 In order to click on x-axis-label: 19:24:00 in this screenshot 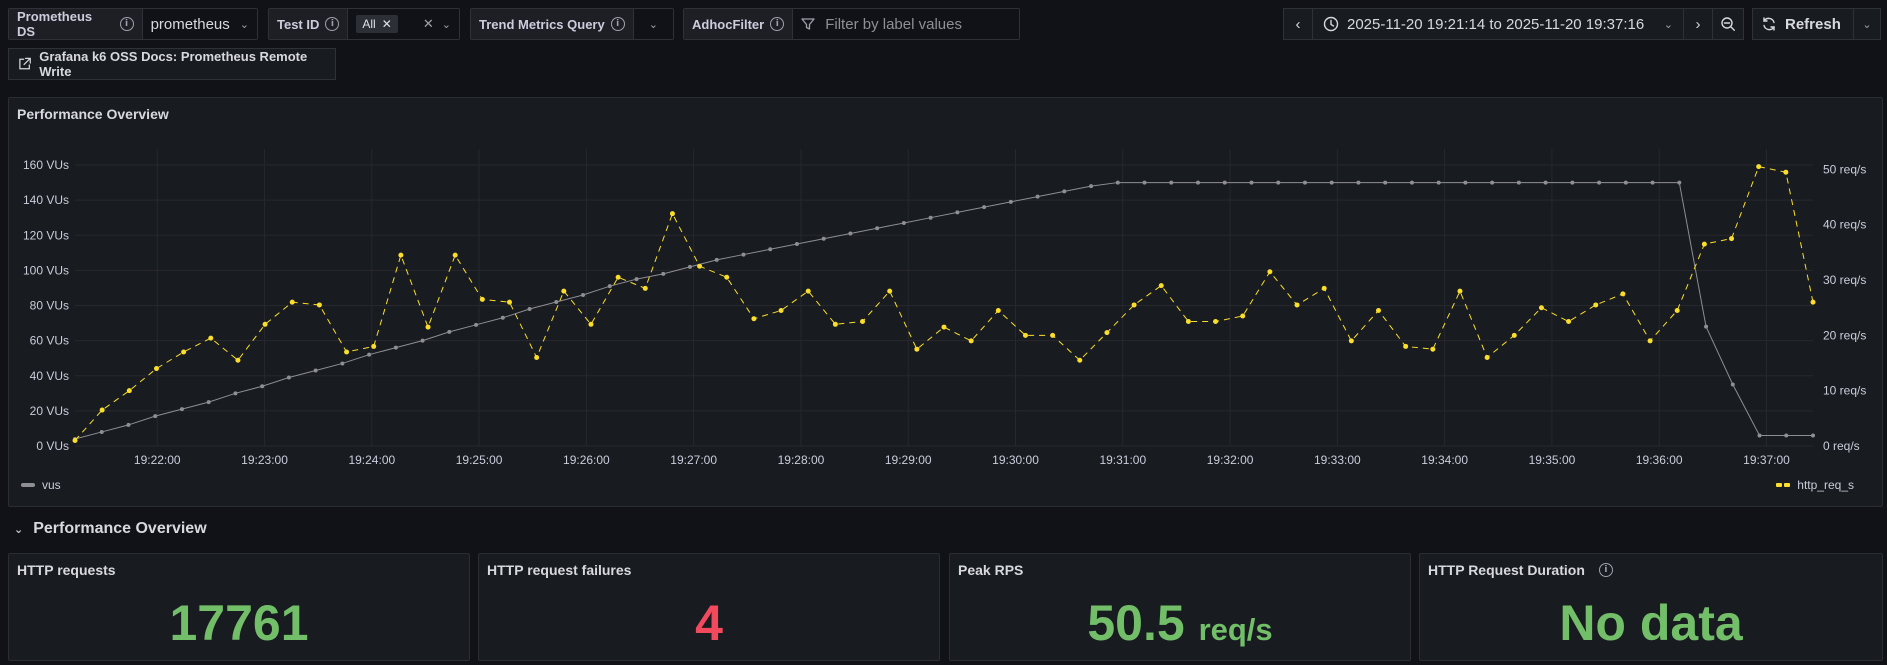, I will do `click(371, 460)`.